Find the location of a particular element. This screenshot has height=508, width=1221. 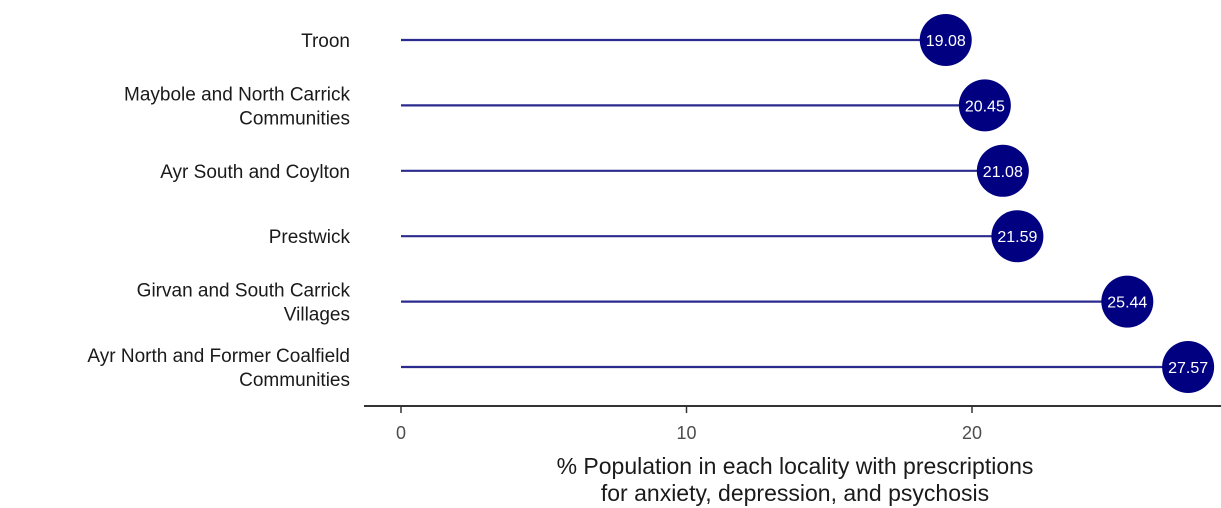

category-label: Maybole and North Carrick is located at coordinates (237, 94).